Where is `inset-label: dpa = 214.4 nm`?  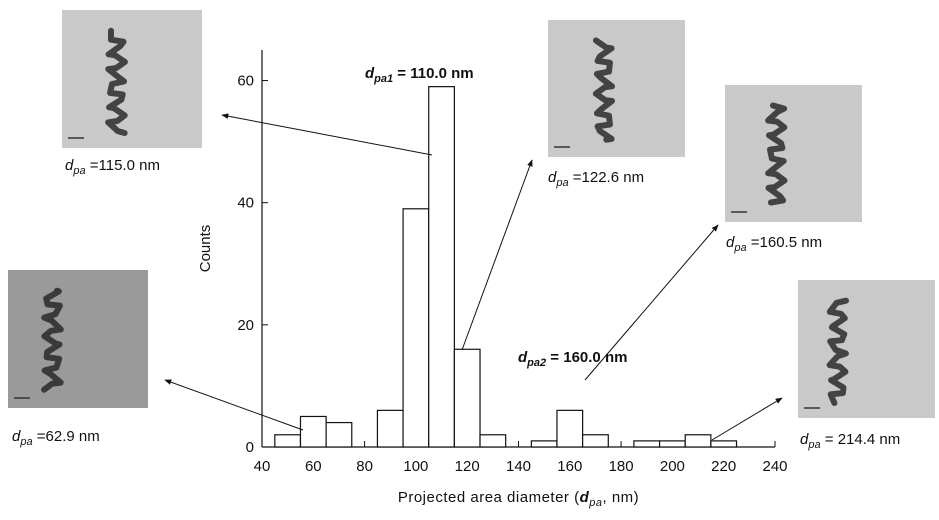 inset-label: dpa = 214.4 nm is located at coordinates (850, 441).